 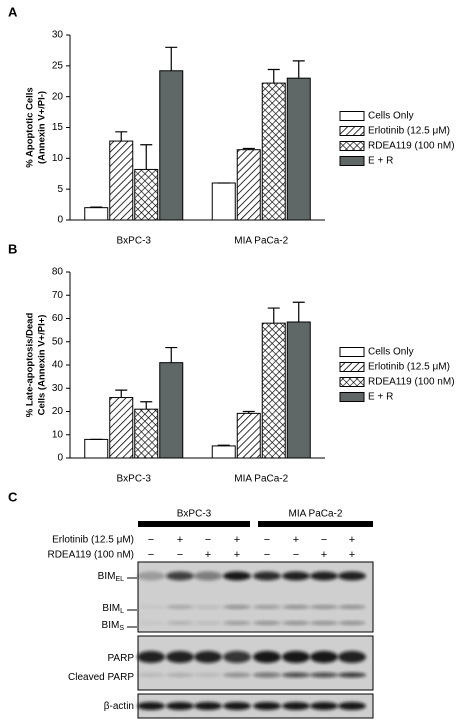 I want to click on y-tick-label: 5, so click(x=60, y=189).